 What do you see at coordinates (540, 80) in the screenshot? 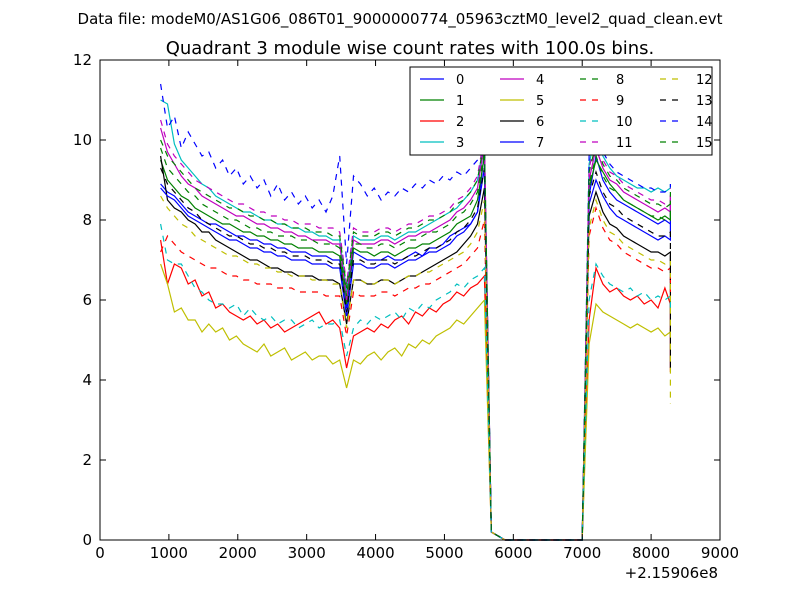
I see `legend-label-4: 4` at bounding box center [540, 80].